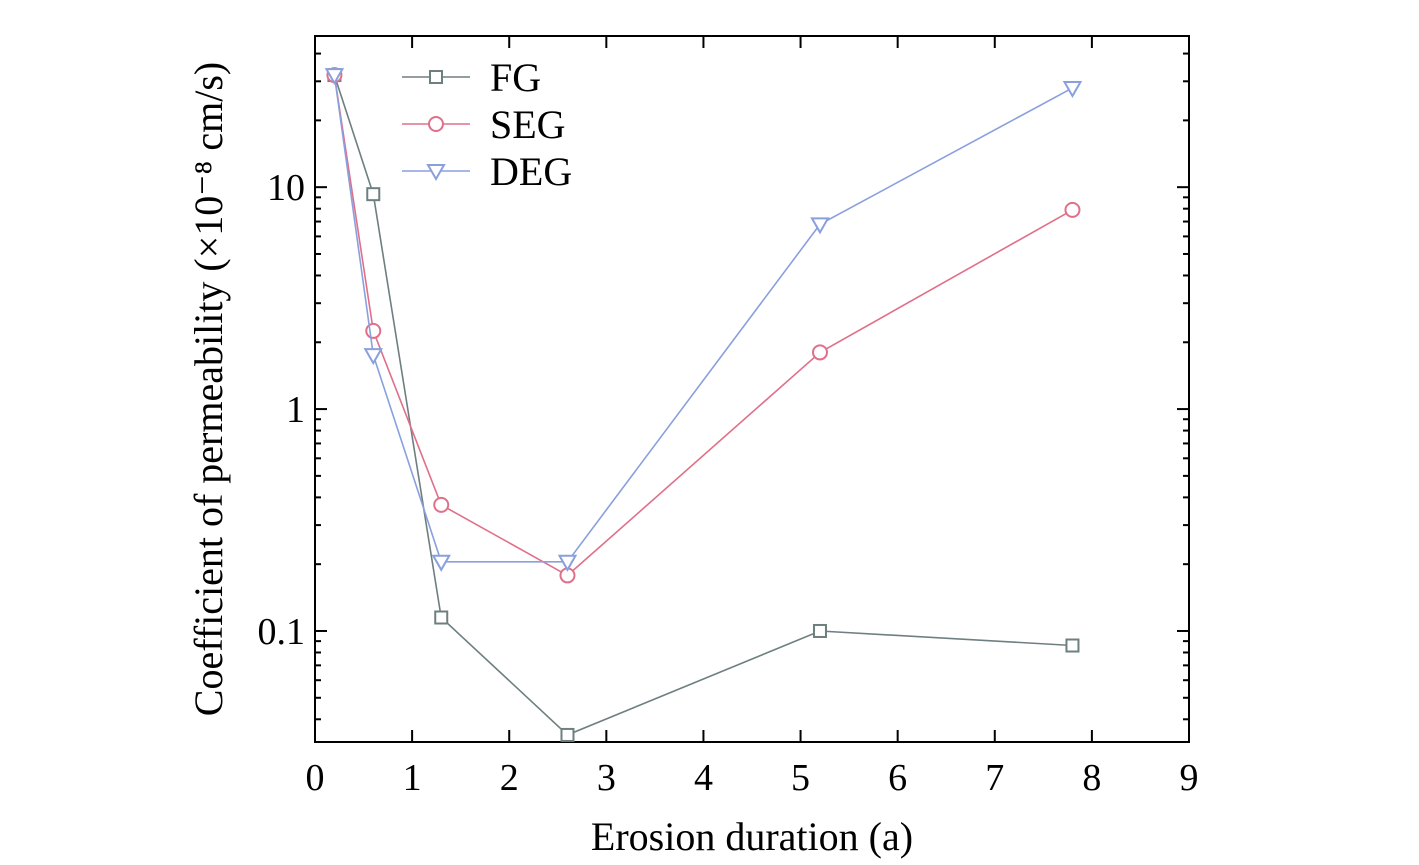 Image resolution: width=1419 pixels, height=865 pixels. What do you see at coordinates (1091, 778) in the screenshot?
I see `x-tick-label: 8` at bounding box center [1091, 778].